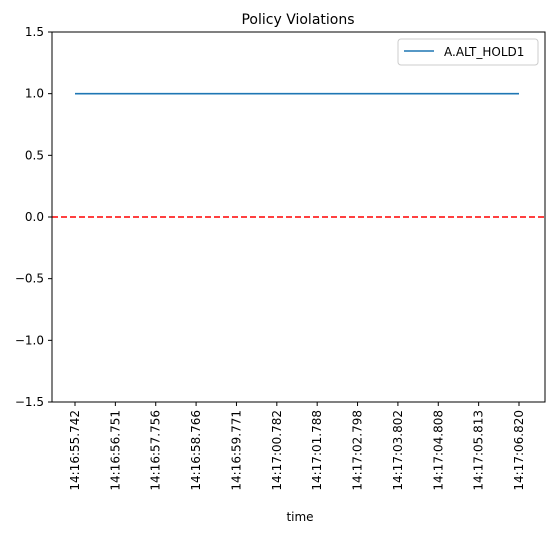 Image resolution: width=559 pixels, height=534 pixels. Describe the element at coordinates (29, 279) in the screenshot. I see `y-tick-label: −0.5` at that location.